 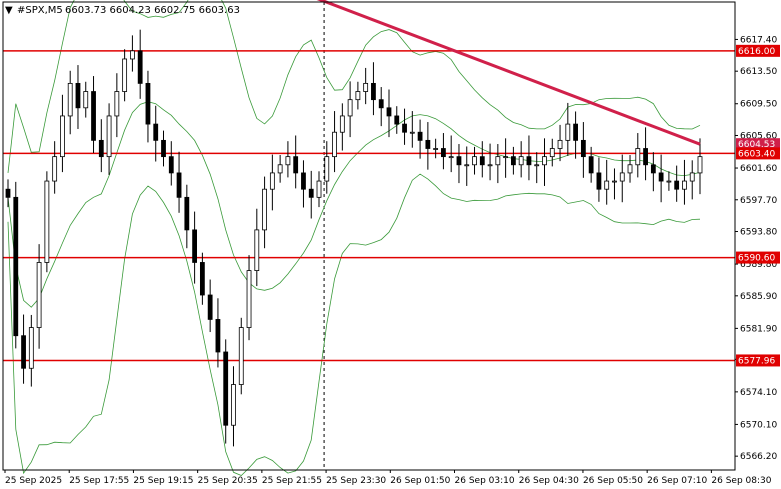 What do you see at coordinates (758, 425) in the screenshot?
I see `y-tick-label: 6570.10` at bounding box center [758, 425].